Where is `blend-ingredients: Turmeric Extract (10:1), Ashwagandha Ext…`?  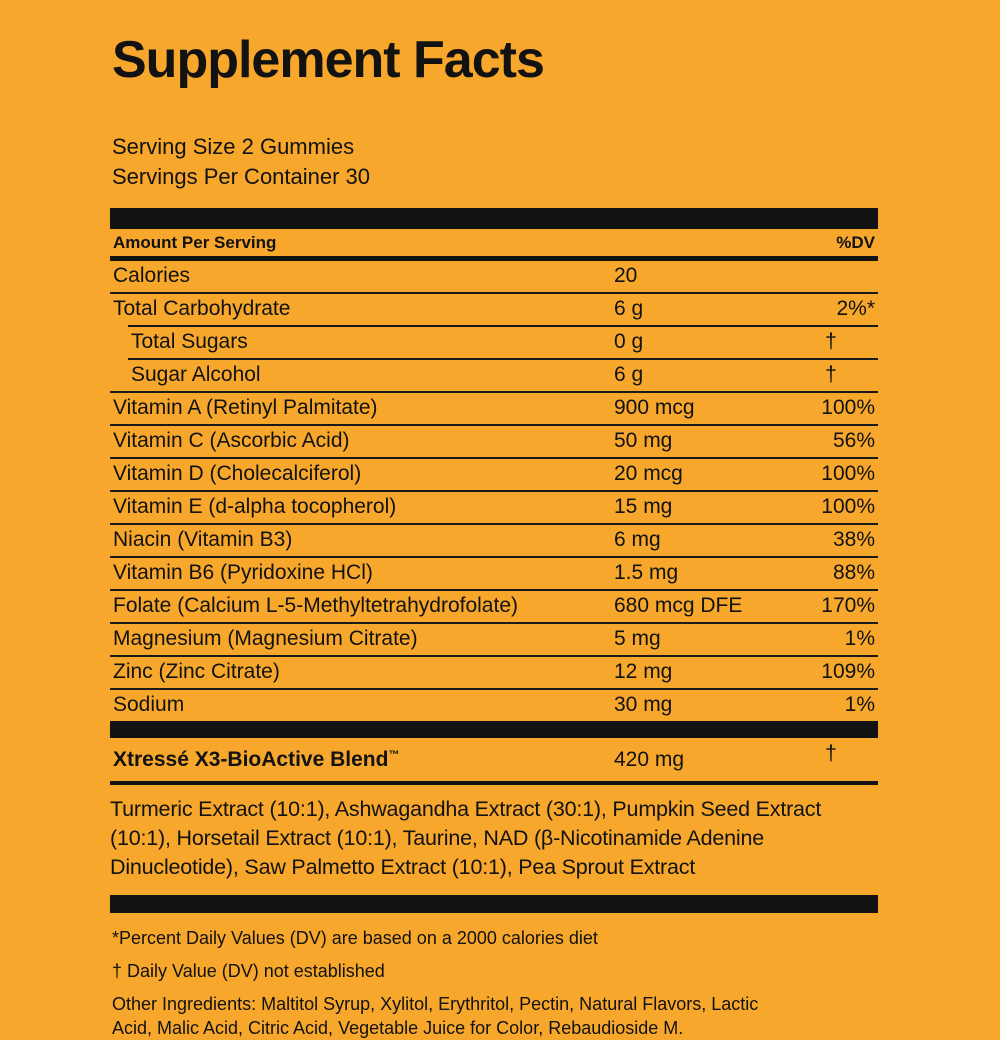
blend-ingredients: Turmeric Extract (10:1), Ashwagandha Ext… is located at coordinates (466, 838).